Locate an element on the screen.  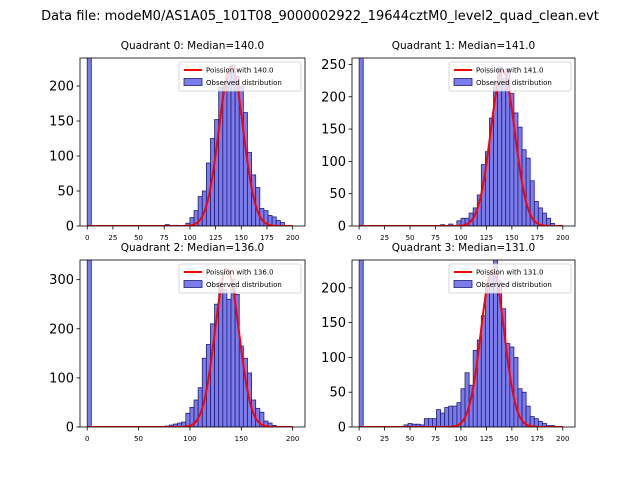
quadrant-0-title: Quadrant 0: Median=140.0 is located at coordinates (192, 46).